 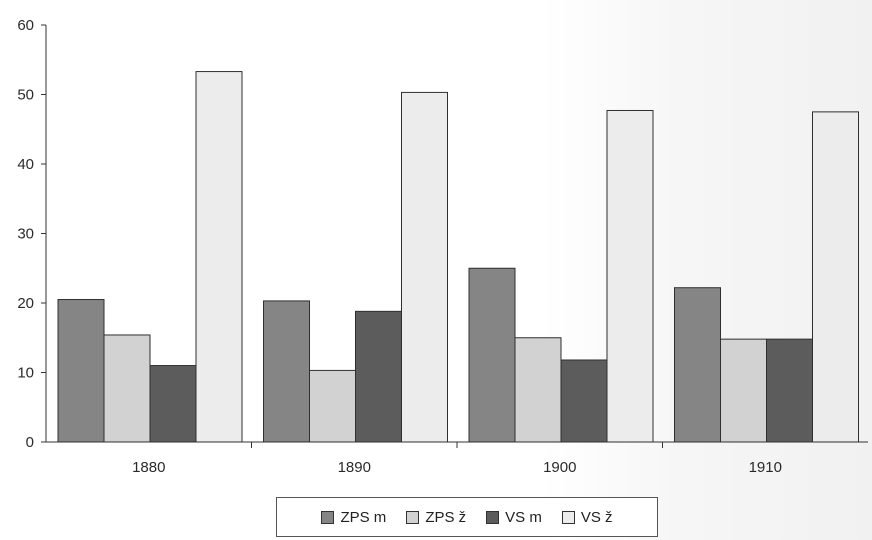 I want to click on bar-1890-ZPS-ž, so click(x=332, y=406).